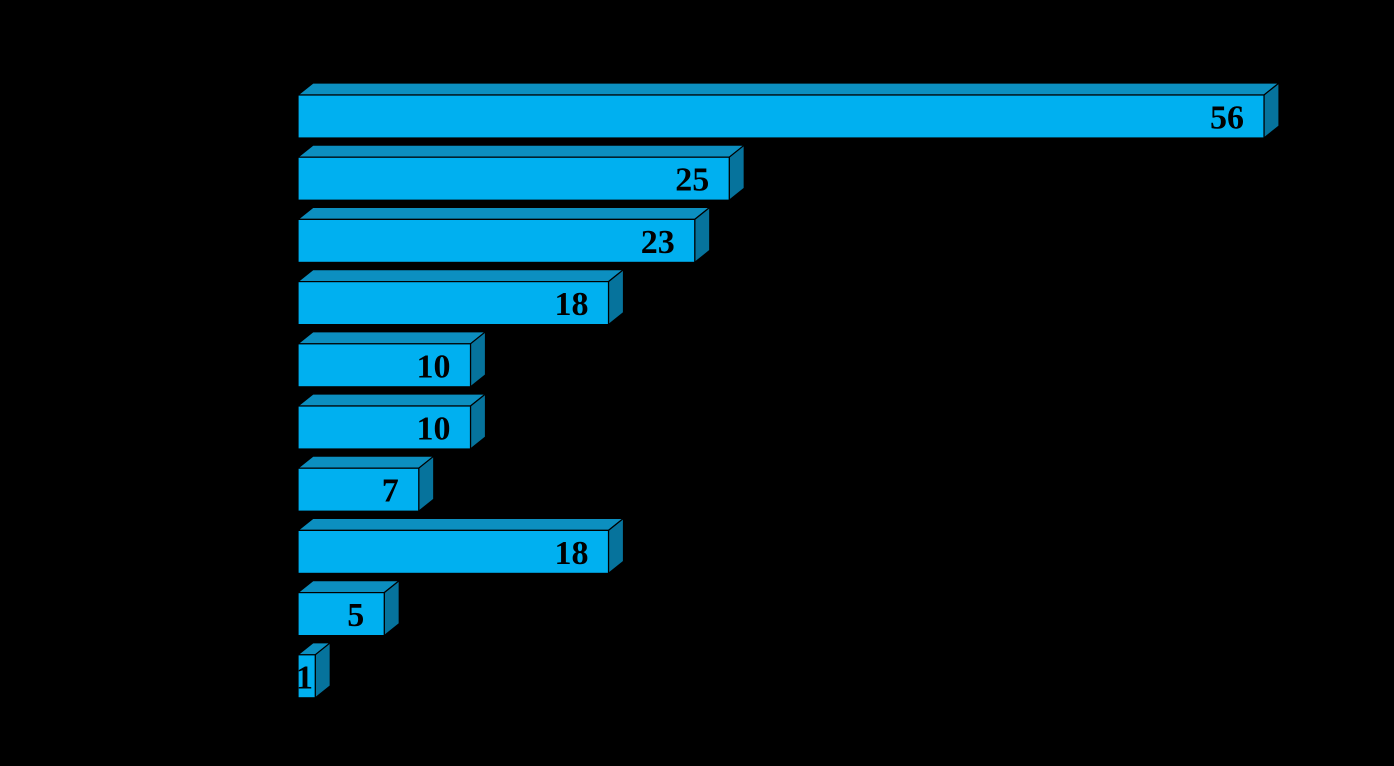 Image resolution: width=1394 pixels, height=766 pixels. I want to click on bar-value-label: 7, so click(390, 491).